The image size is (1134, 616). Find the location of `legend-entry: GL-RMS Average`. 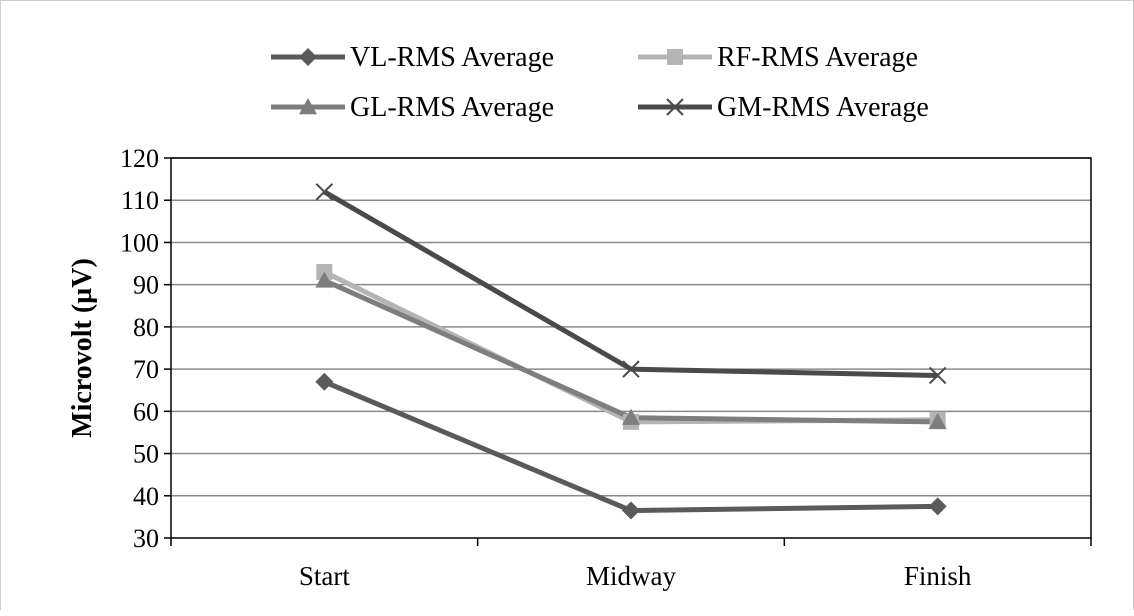

legend-entry: GL-RMS Average is located at coordinates (412, 107).